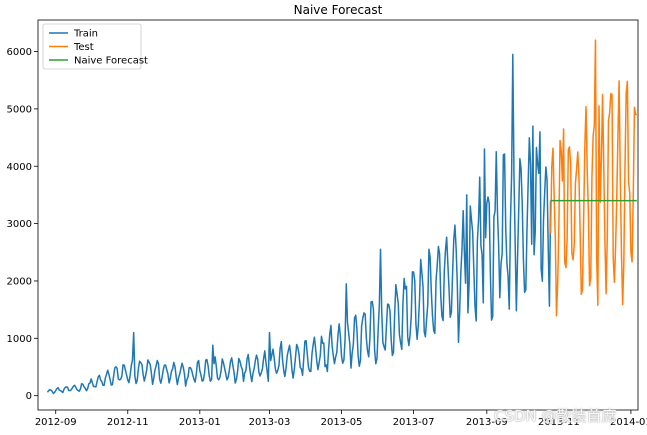 This screenshot has width=647, height=435. What do you see at coordinates (29, 396) in the screenshot?
I see `y-tick-label: 0` at bounding box center [29, 396].